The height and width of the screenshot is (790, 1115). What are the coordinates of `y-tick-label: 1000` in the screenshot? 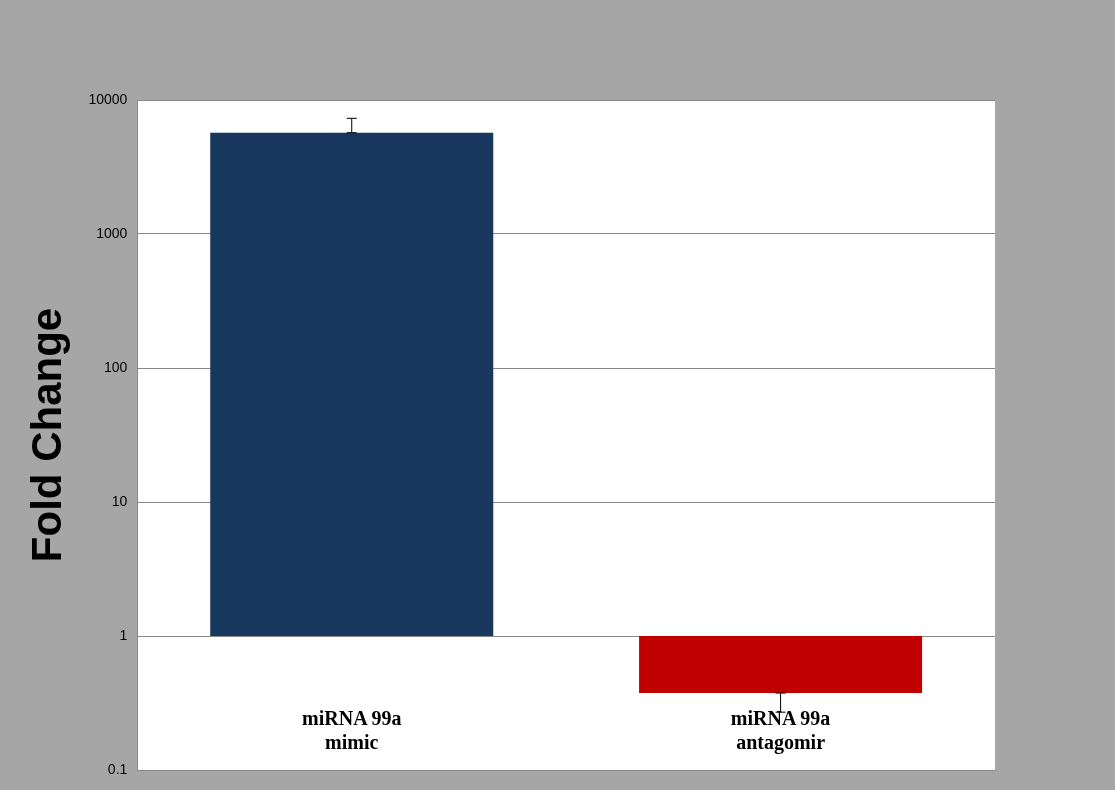 It's located at (112, 232).